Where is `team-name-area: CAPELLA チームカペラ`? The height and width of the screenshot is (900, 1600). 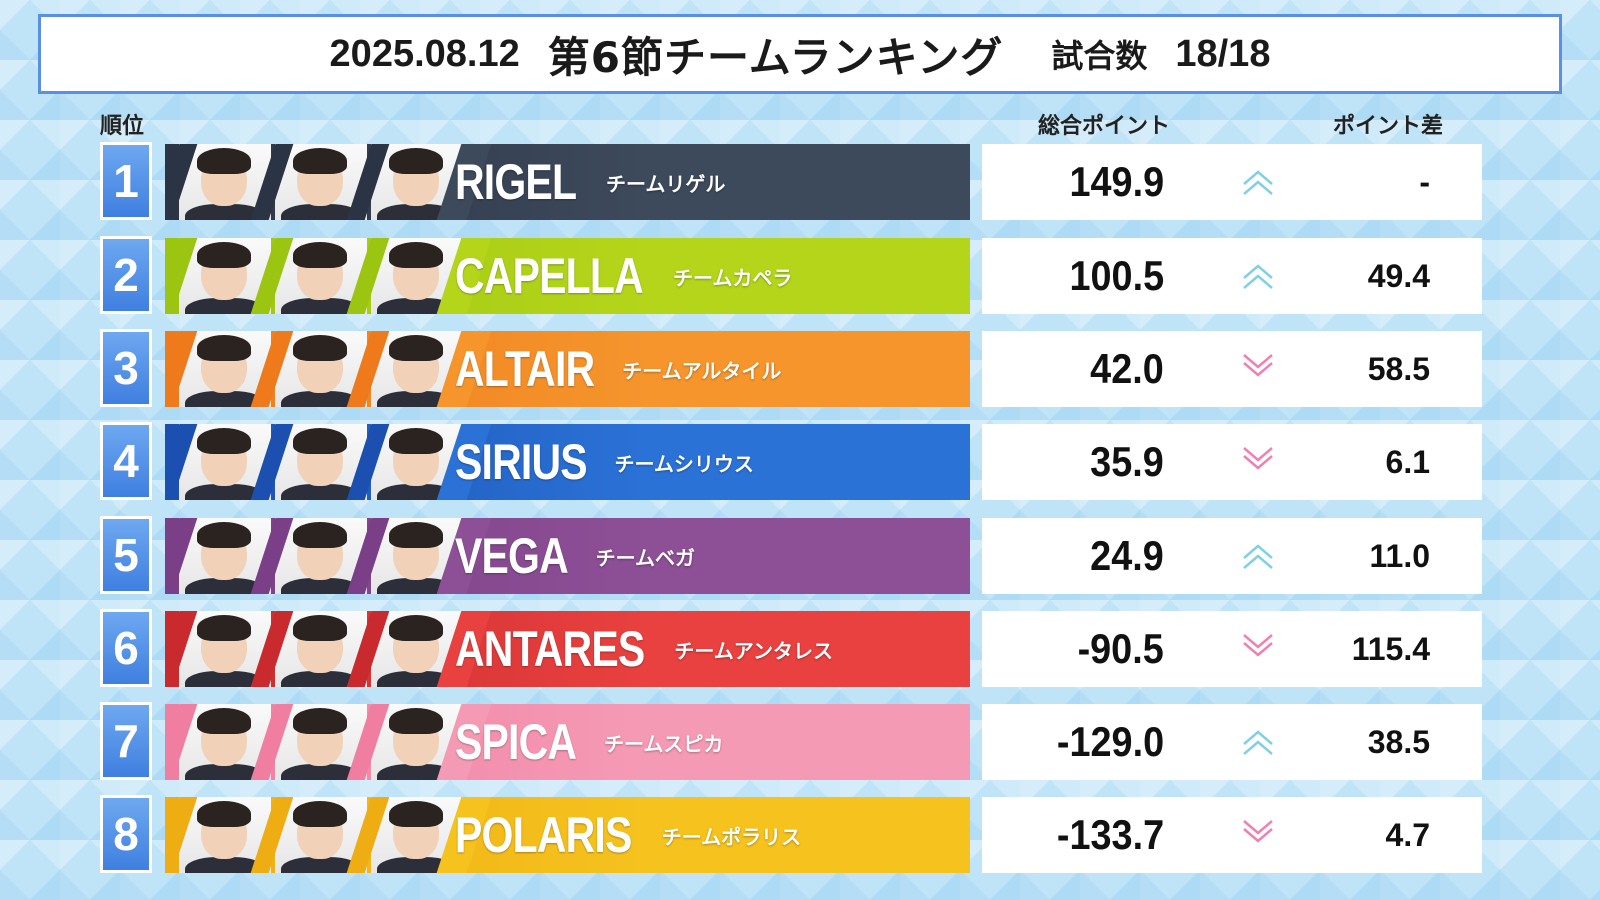 team-name-area: CAPELLA チームカペラ is located at coordinates (712, 276).